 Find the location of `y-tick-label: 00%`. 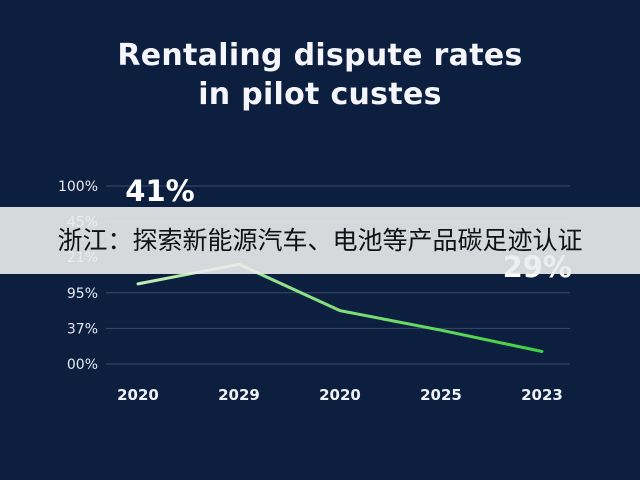

y-tick-label: 00% is located at coordinates (82, 365).